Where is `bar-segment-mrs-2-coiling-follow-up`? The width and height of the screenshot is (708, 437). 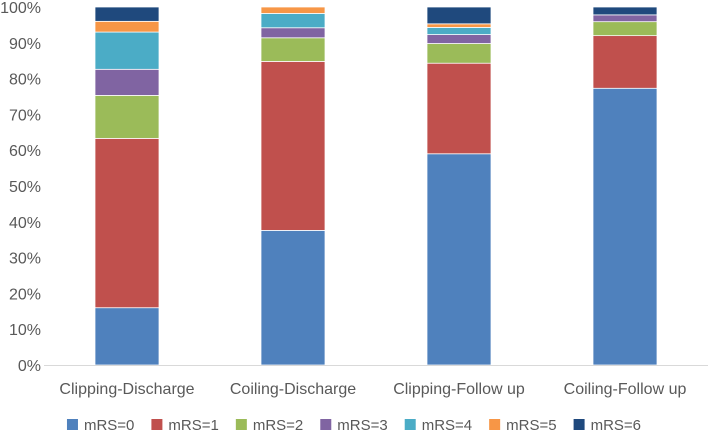
bar-segment-mrs-2-coiling-follow-up is located at coordinates (625, 29).